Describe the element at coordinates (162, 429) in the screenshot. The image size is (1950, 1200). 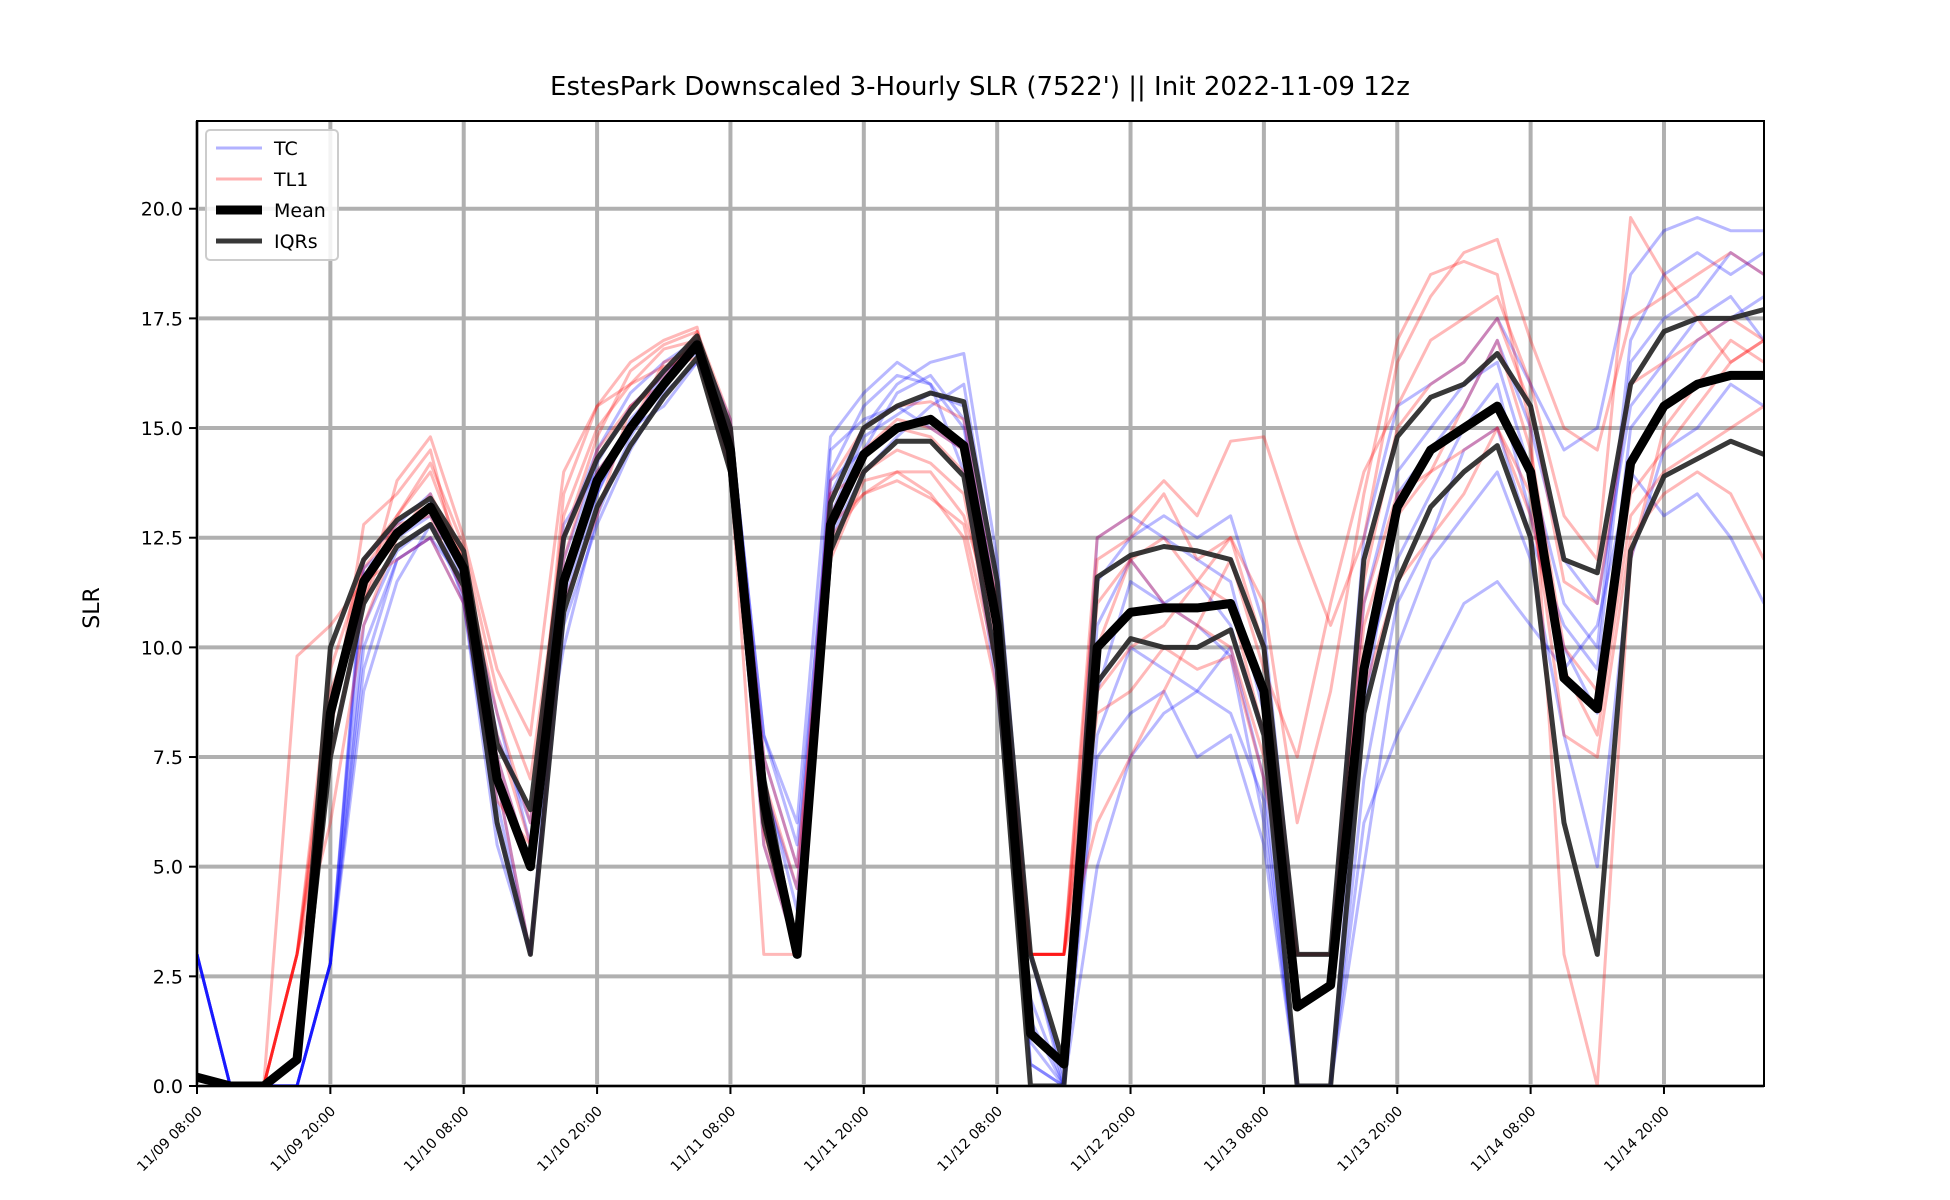
I see `y-tick-label: 15.0` at that location.